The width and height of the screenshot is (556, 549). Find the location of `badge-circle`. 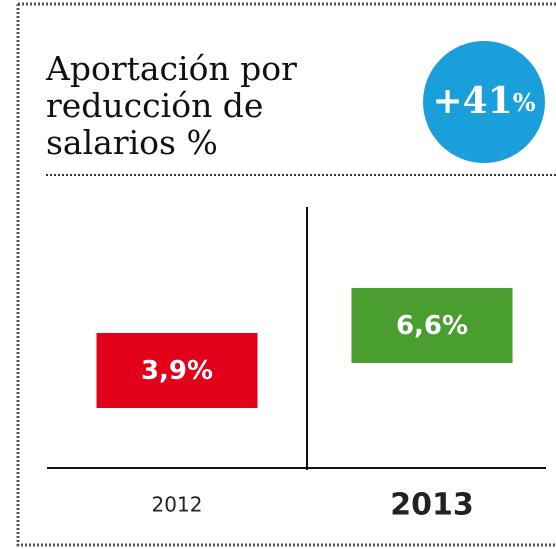

badge-circle is located at coordinates (484, 102).